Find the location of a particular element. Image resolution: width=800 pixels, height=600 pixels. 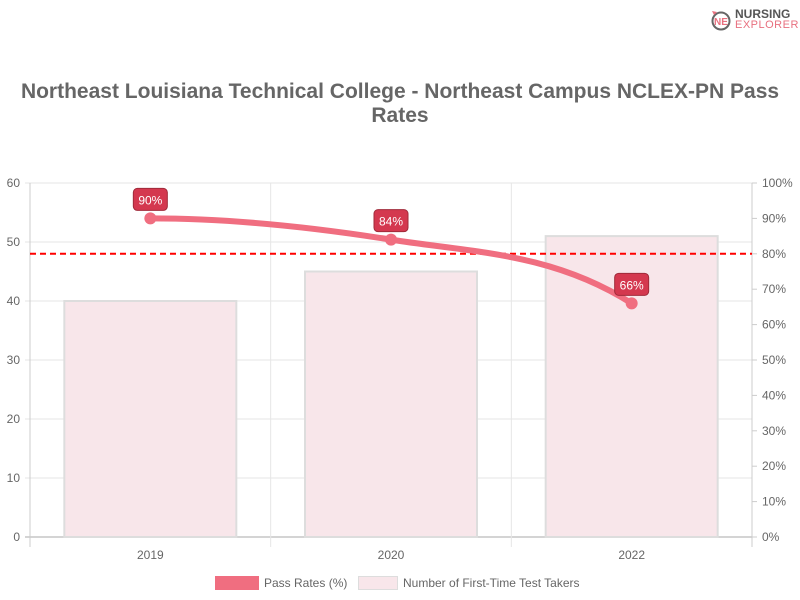

svg-text: NE is located at coordinates (721, 22).